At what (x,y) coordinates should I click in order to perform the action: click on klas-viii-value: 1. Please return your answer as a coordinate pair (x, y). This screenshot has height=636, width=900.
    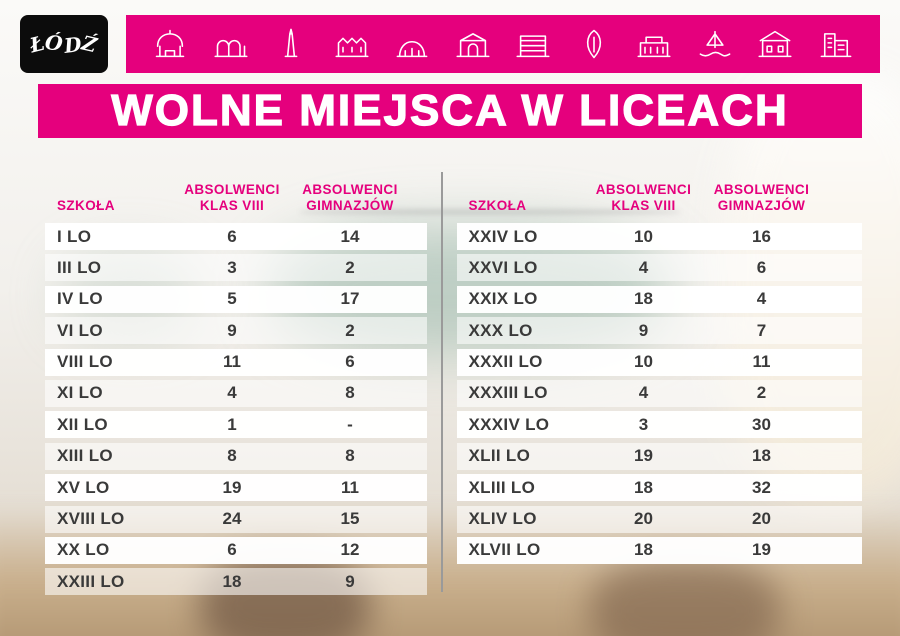
    Looking at the image, I should click on (232, 424).